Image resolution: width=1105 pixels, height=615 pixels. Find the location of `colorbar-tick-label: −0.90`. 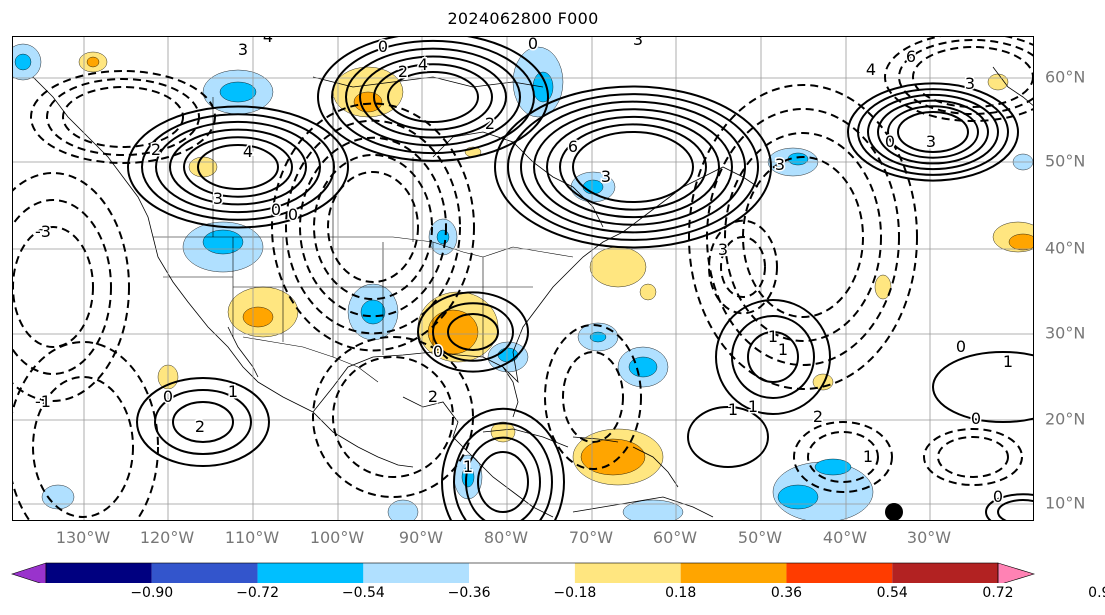

colorbar-tick-label: −0.90 is located at coordinates (152, 593).